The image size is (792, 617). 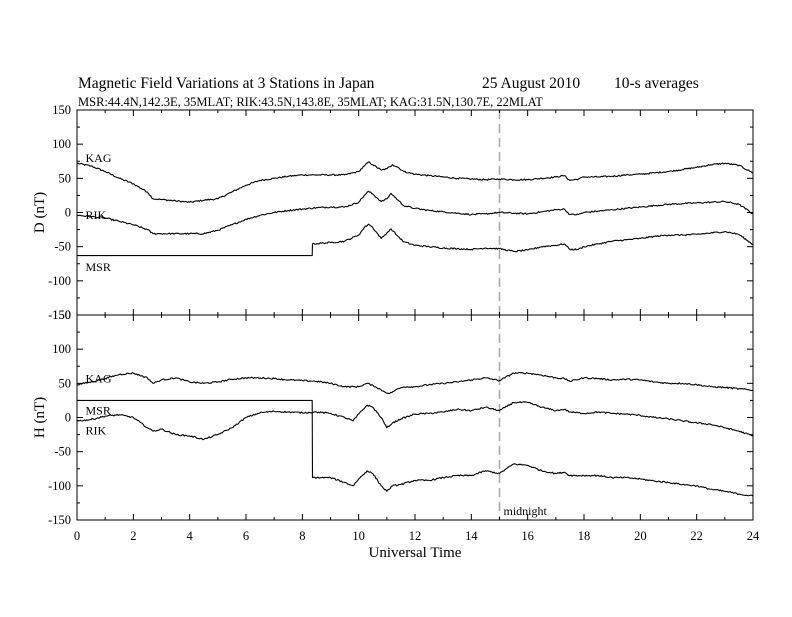 What do you see at coordinates (415, 421) in the screenshot?
I see `series-h-rik` at bounding box center [415, 421].